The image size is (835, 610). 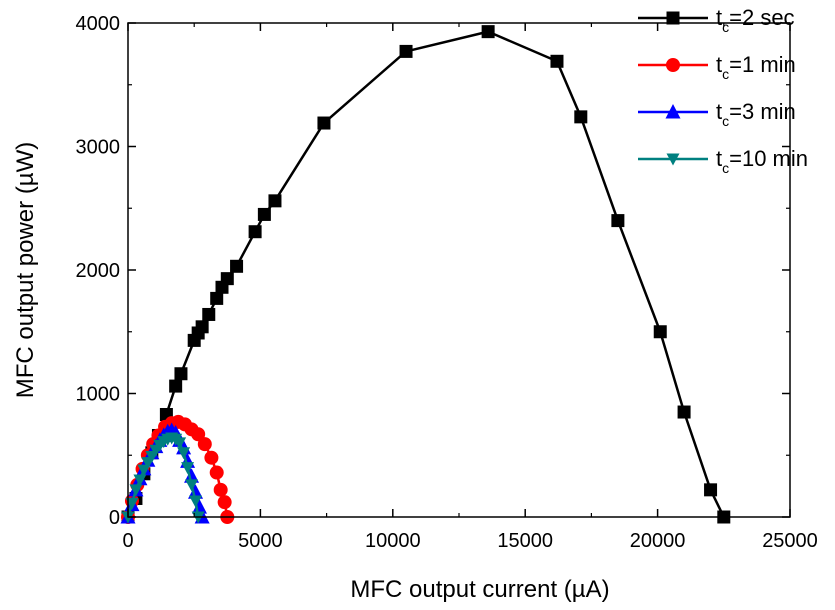 I want to click on legend-label: tc=1 min, so click(x=756, y=67).